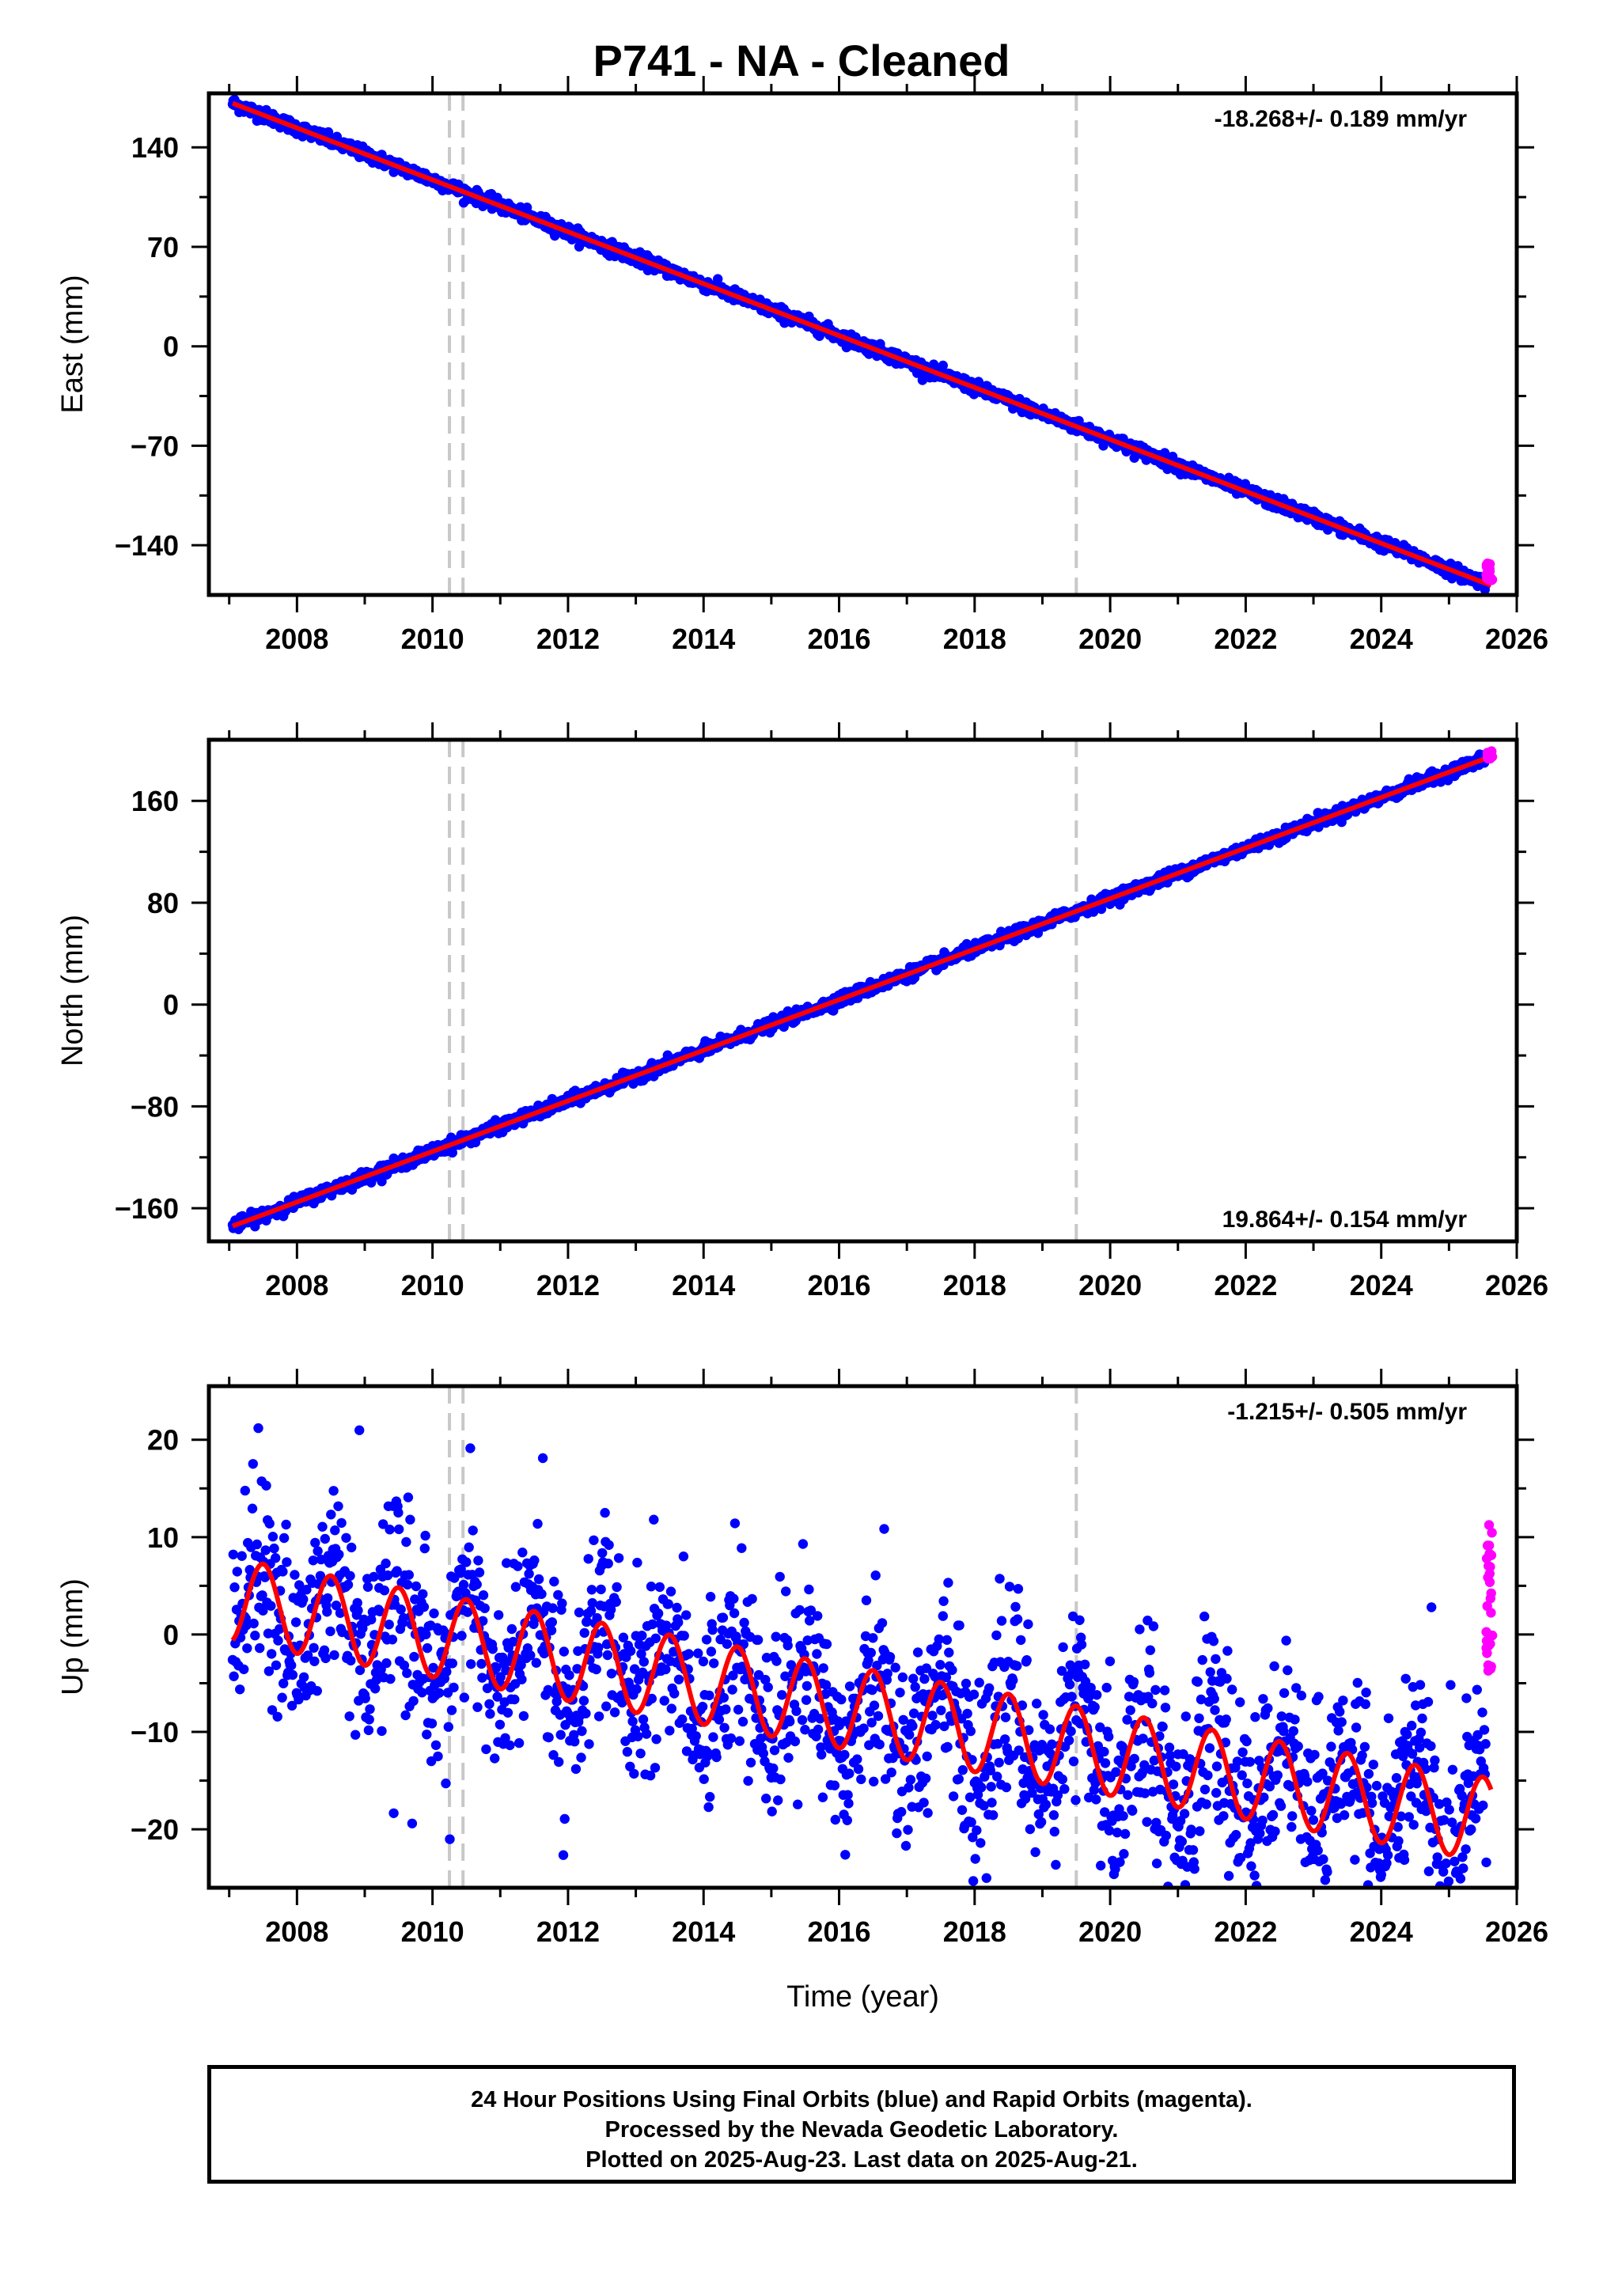 The image size is (1603, 2296). What do you see at coordinates (1245, 639) in the screenshot?
I see `east-x-tick-label: 2022` at bounding box center [1245, 639].